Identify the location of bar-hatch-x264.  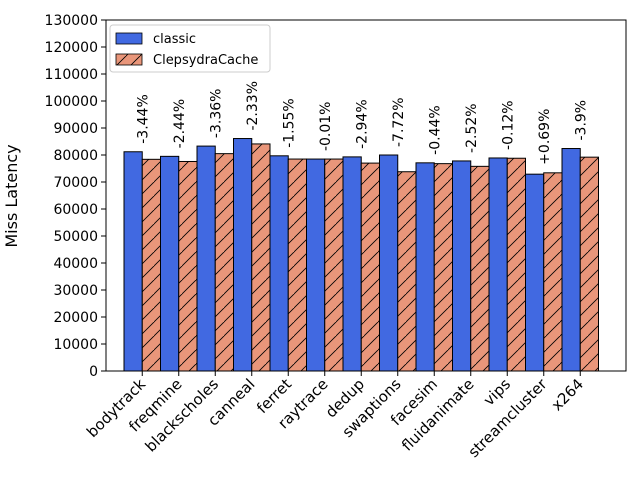
(589, 264).